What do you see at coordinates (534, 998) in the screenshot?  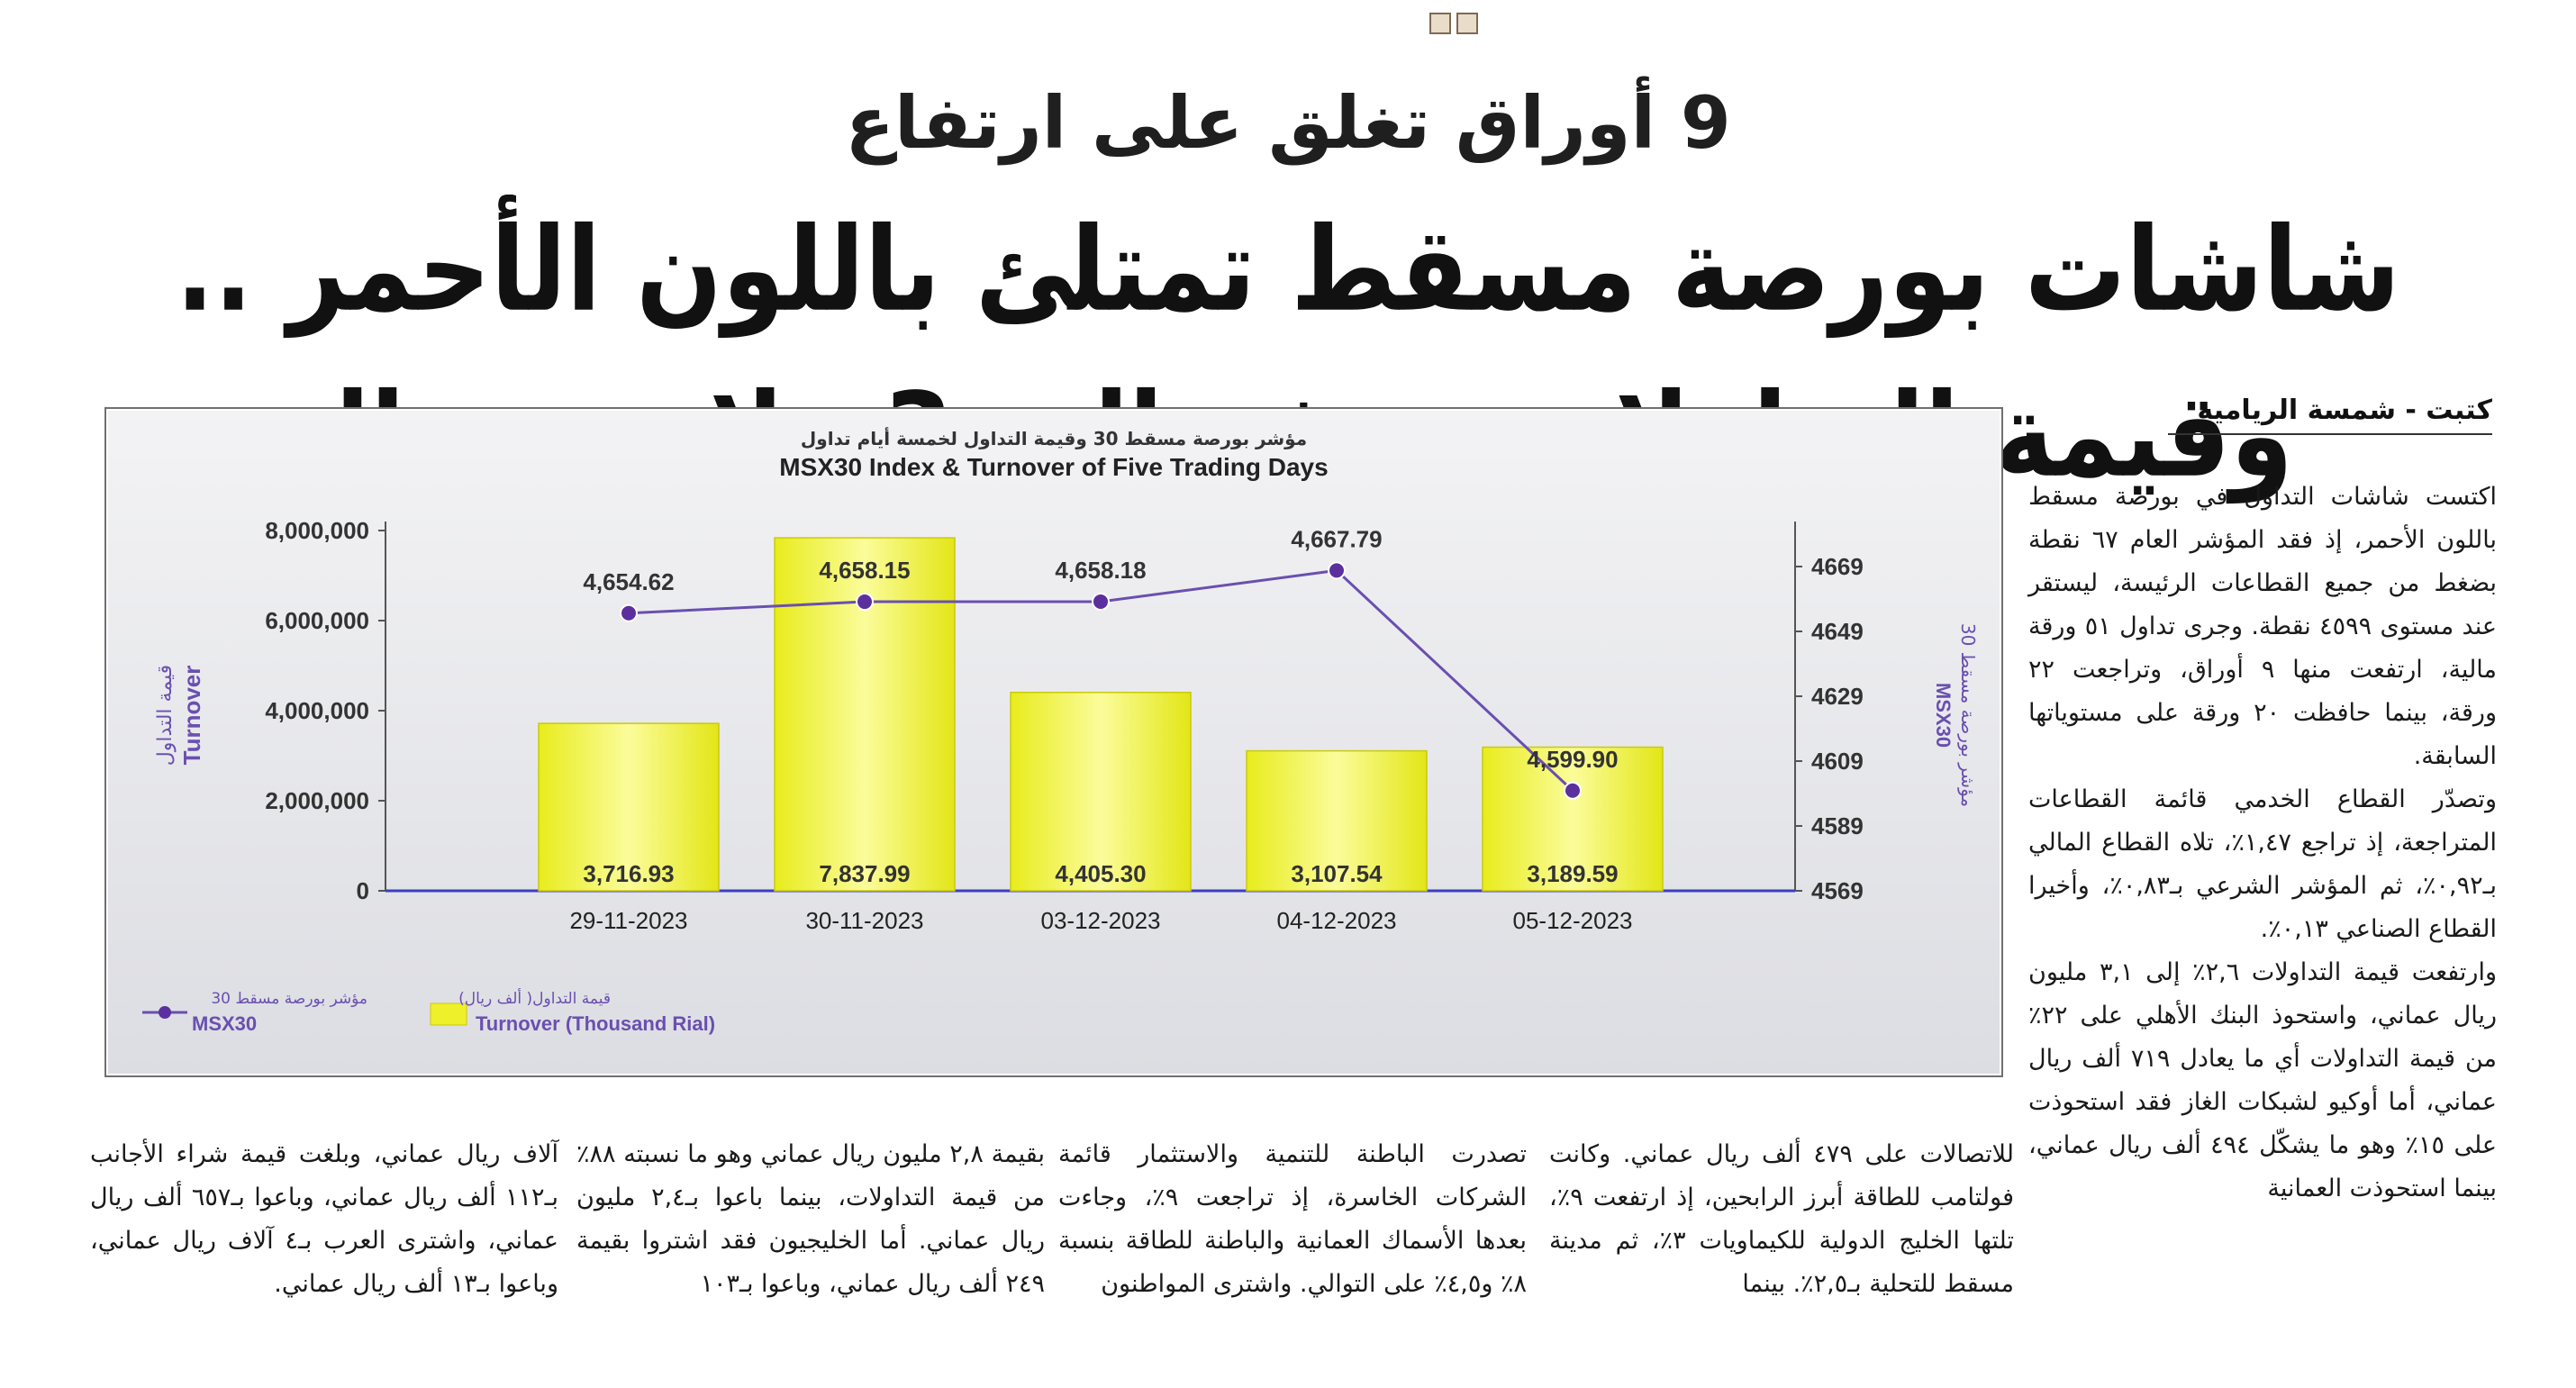 I see `legend-bar-label-arabic: قيمة التداول( ألف ريال)` at bounding box center [534, 998].